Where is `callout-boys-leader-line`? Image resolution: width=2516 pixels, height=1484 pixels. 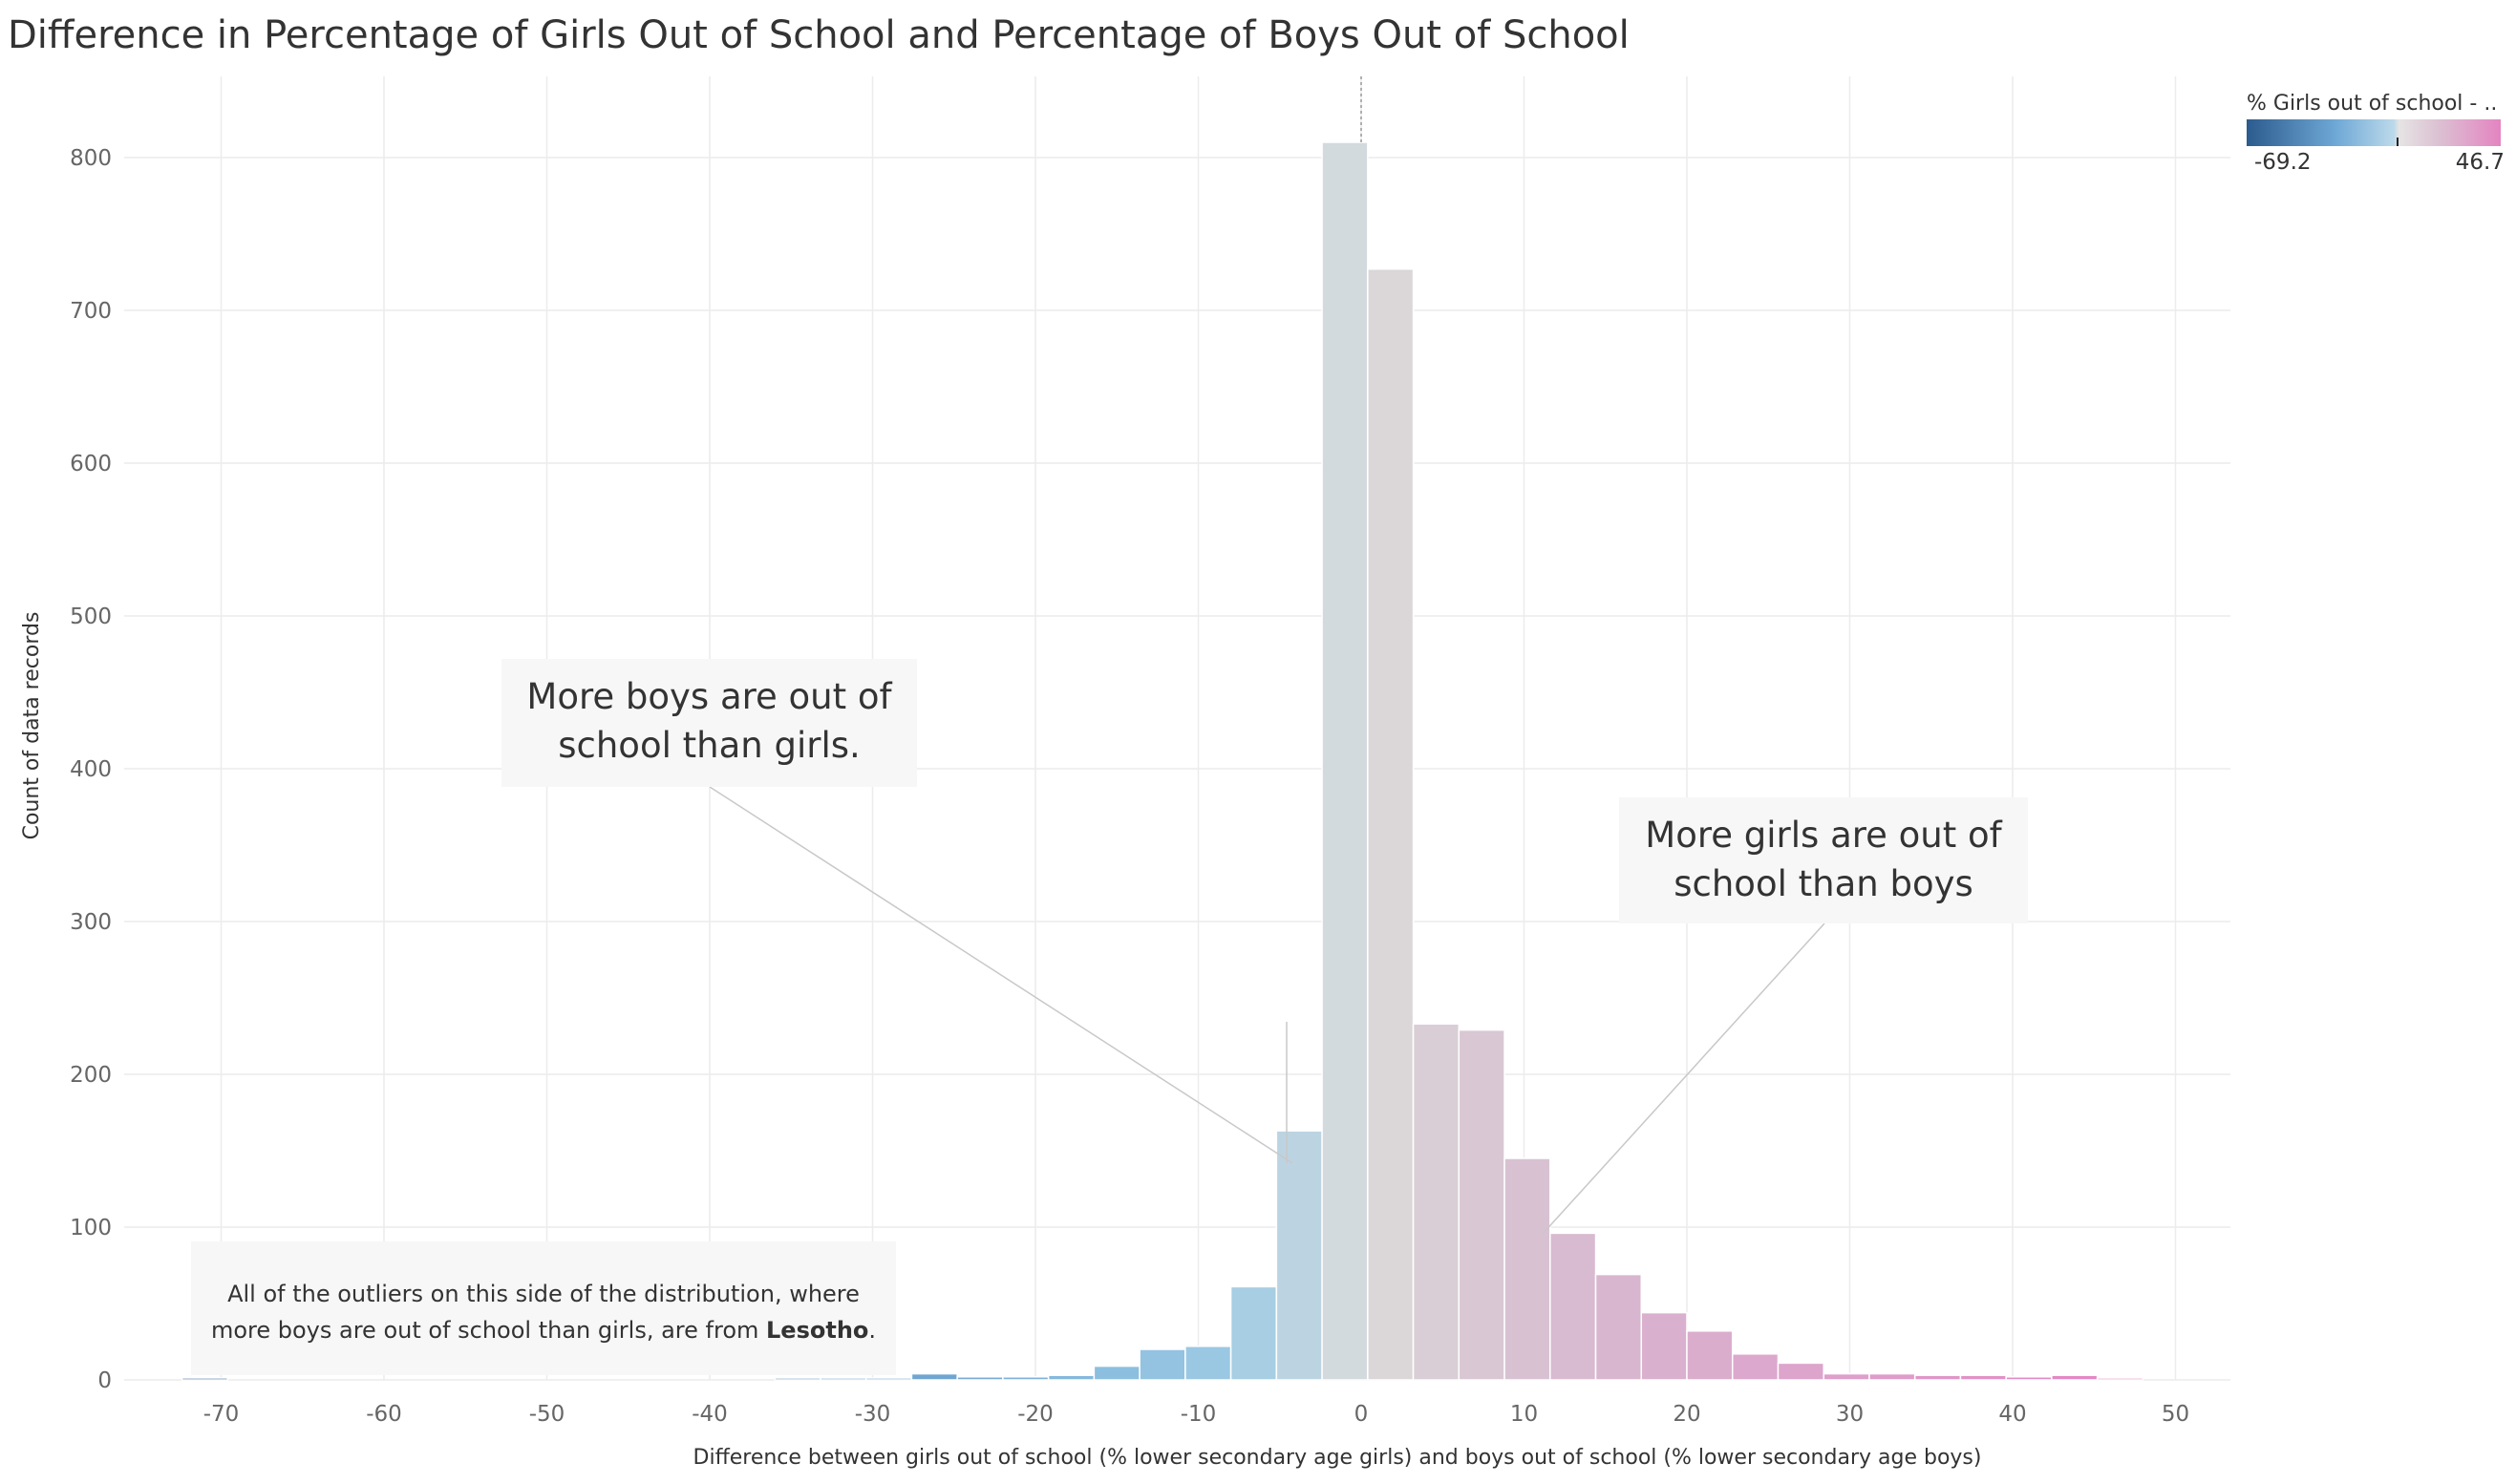 callout-boys-leader-line is located at coordinates (1001, 975).